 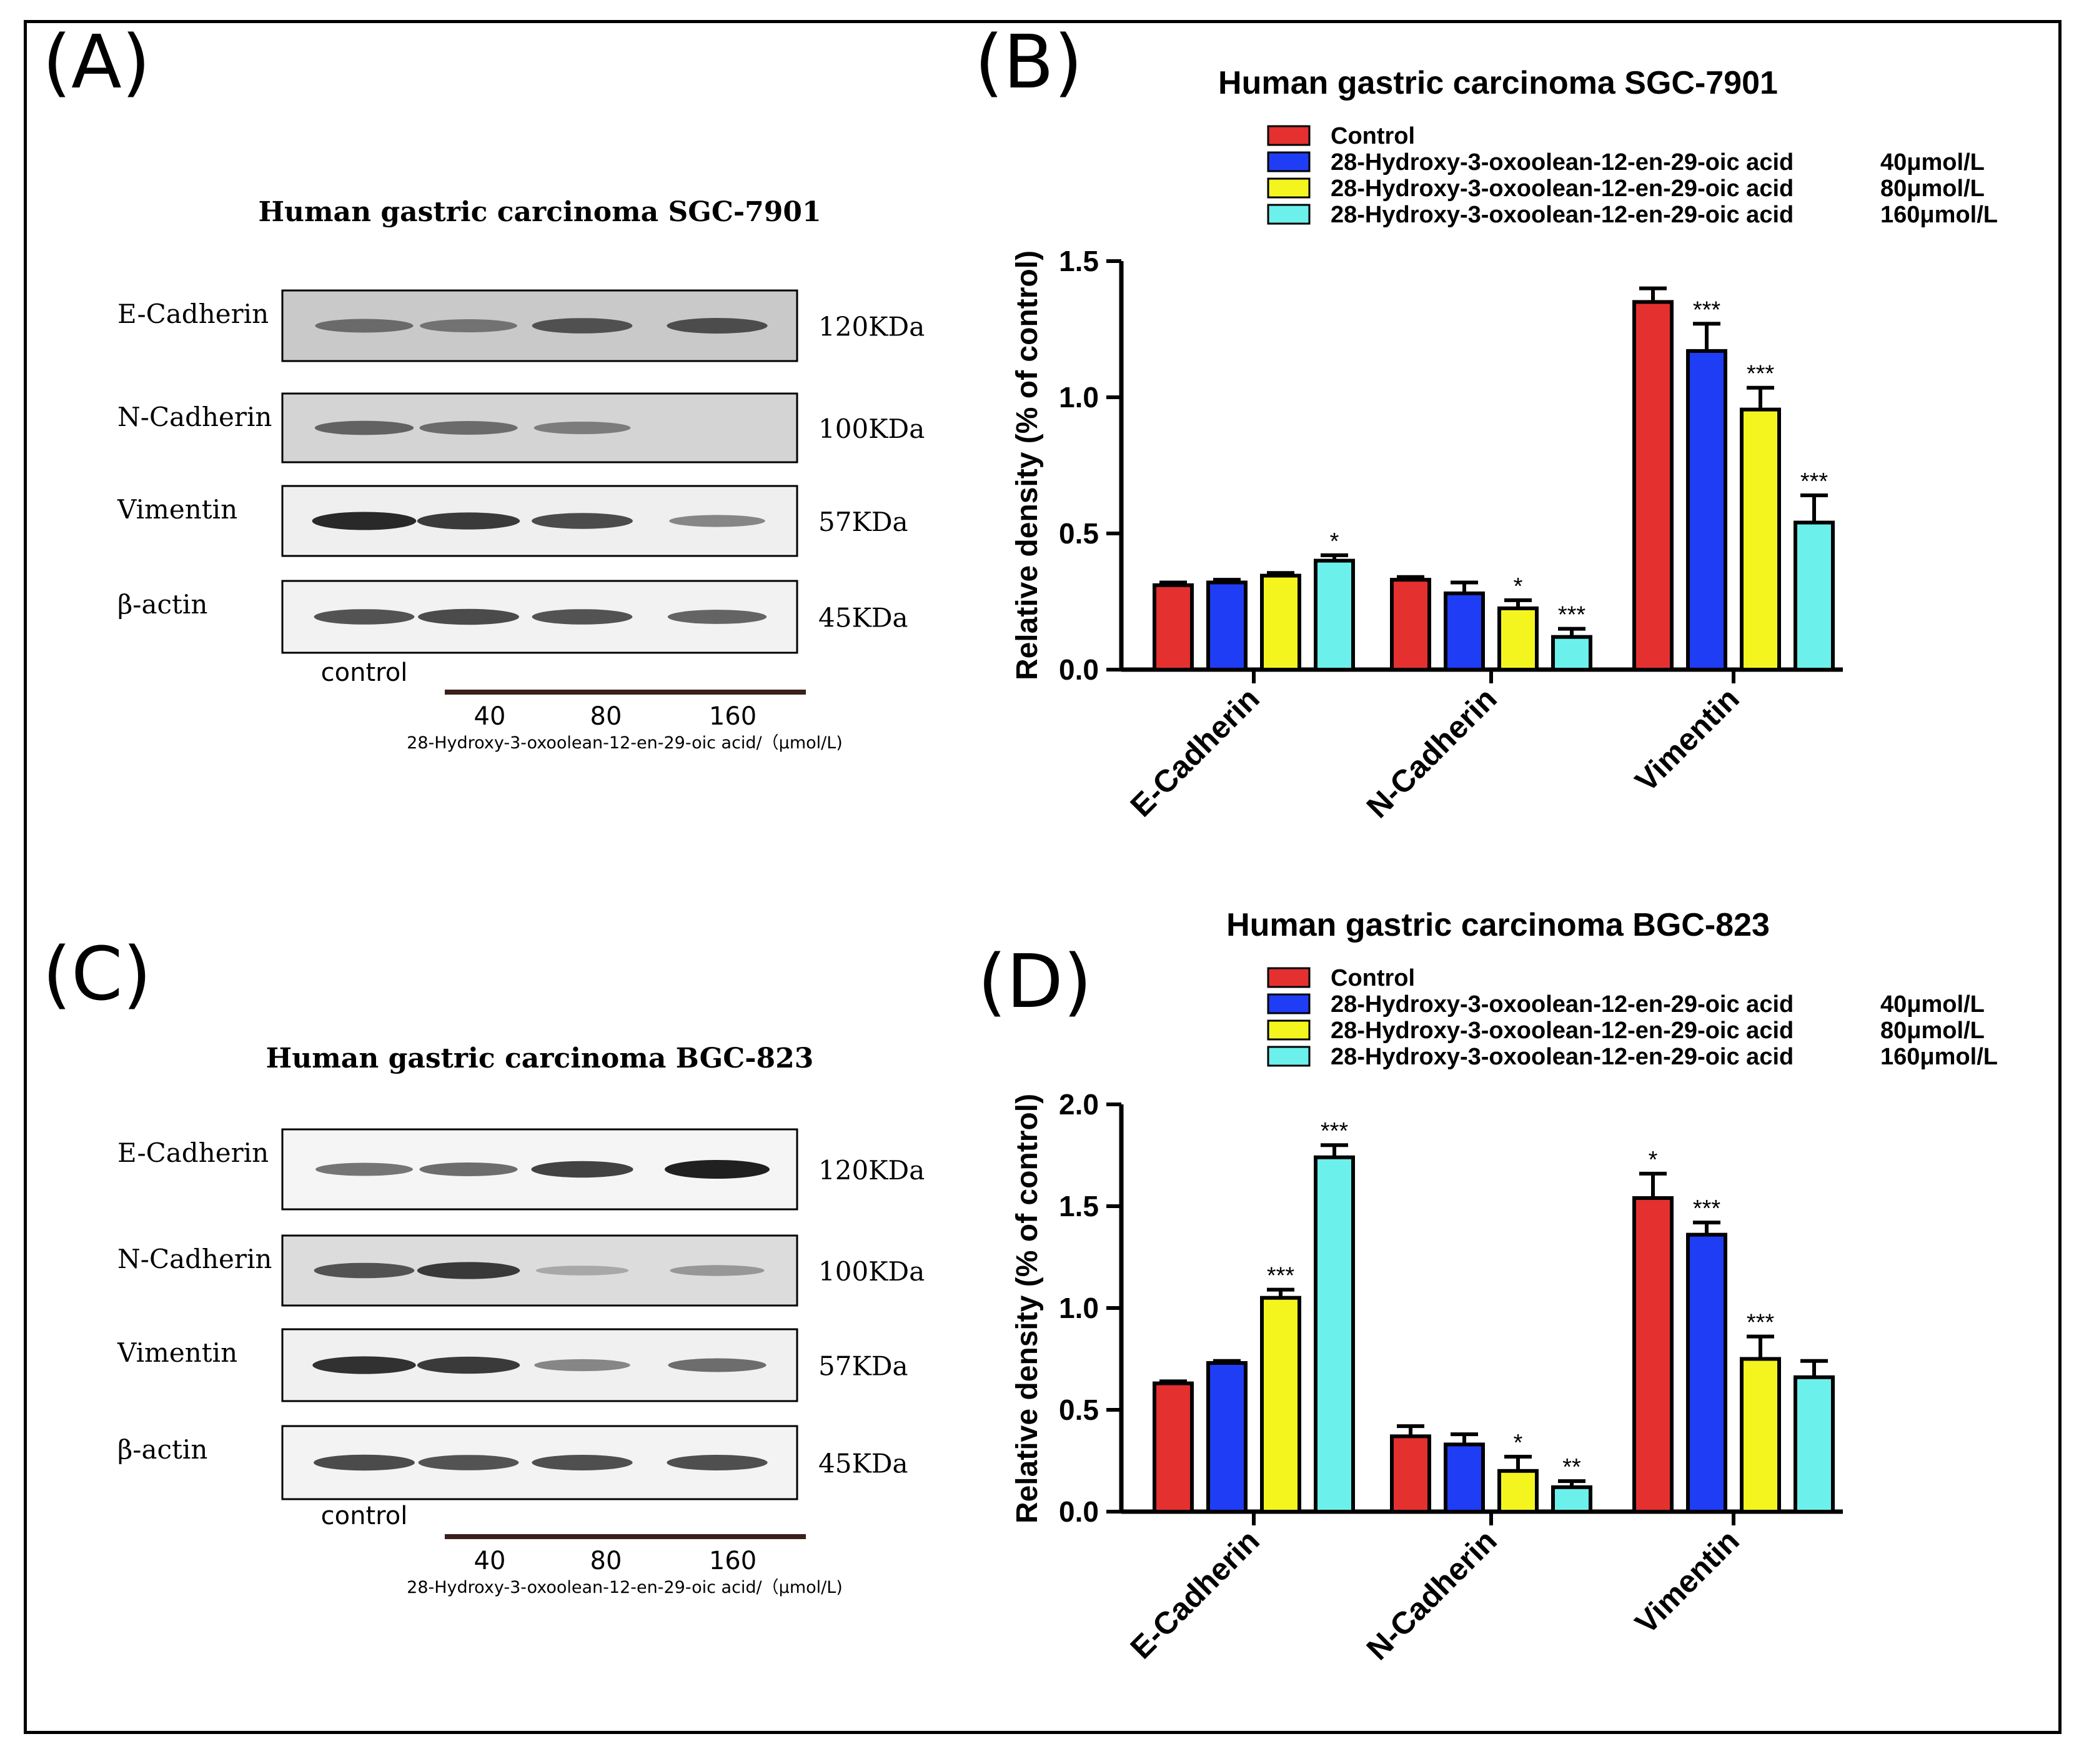 What do you see at coordinates (1373, 978) in the screenshot?
I see `legend-label: Control` at bounding box center [1373, 978].